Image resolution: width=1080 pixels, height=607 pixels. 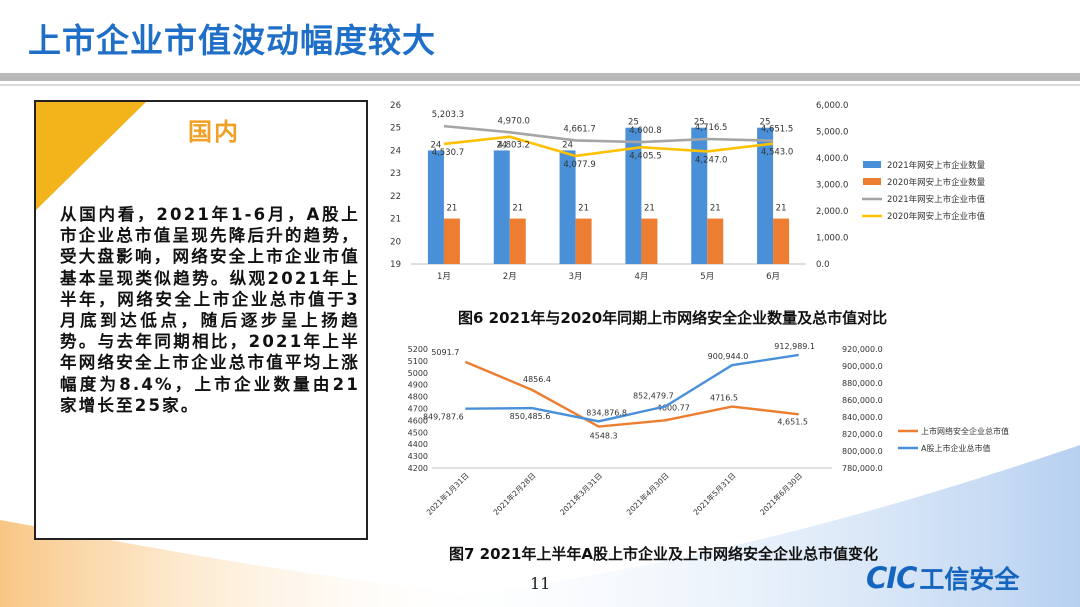 What do you see at coordinates (418, 444) in the screenshot?
I see `left-tick-label: 4400` at bounding box center [418, 444].